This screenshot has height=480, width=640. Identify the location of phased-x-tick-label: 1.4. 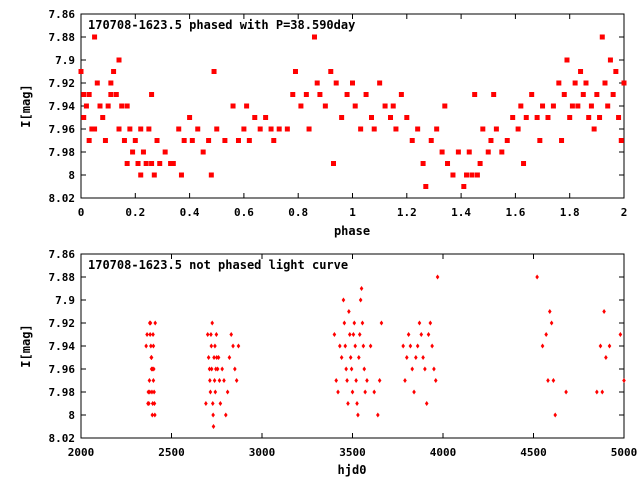
(461, 212).